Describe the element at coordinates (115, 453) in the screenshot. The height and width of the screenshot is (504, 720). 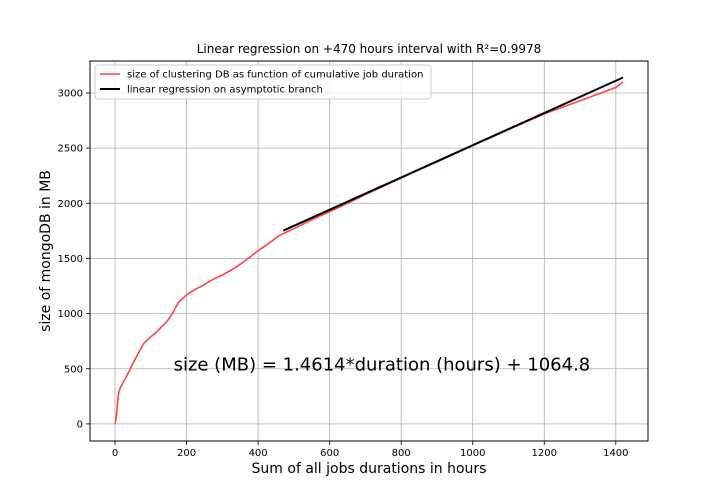
I see `x-tick-label: 0` at that location.